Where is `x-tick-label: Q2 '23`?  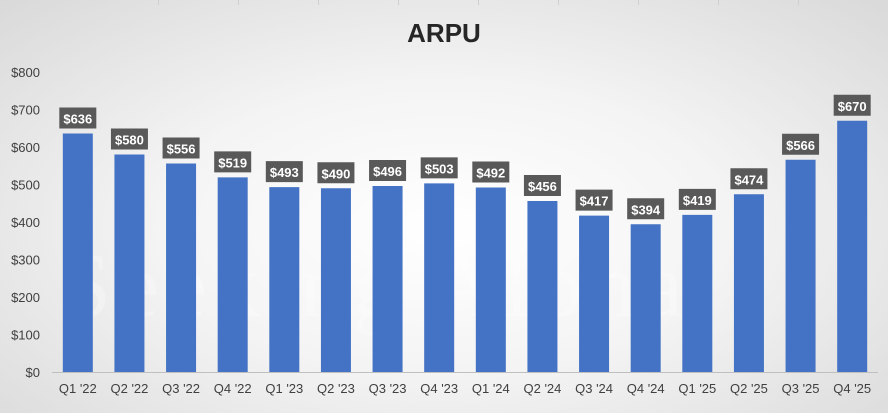 x-tick-label: Q2 '23 is located at coordinates (336, 388).